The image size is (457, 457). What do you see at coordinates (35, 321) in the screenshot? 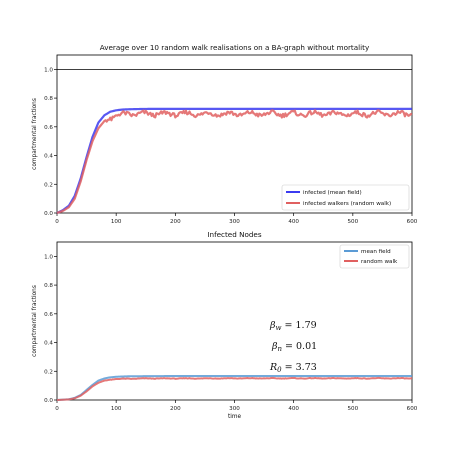
I see `bottom-y-axis-label: compartmental fractions` at bounding box center [35, 321].